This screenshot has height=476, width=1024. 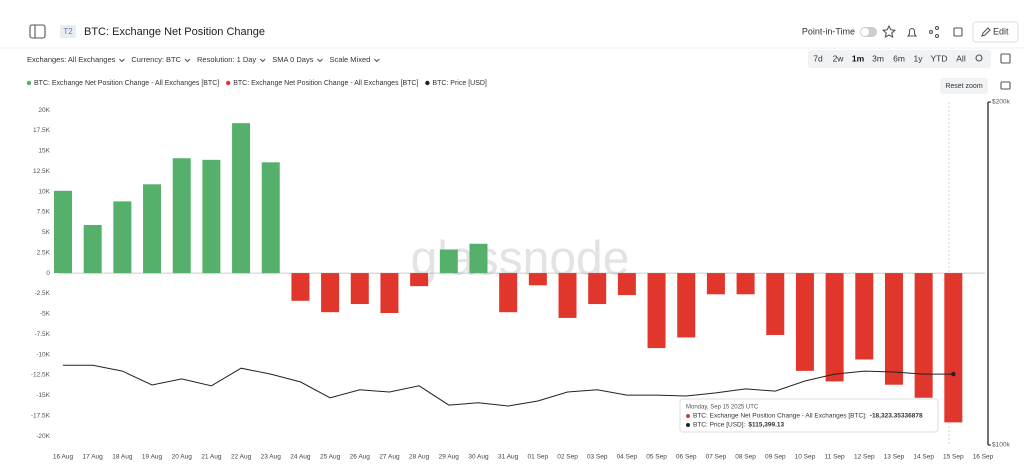 What do you see at coordinates (459, 83) in the screenshot?
I see `legend-label: BTC: Price [USD]` at bounding box center [459, 83].